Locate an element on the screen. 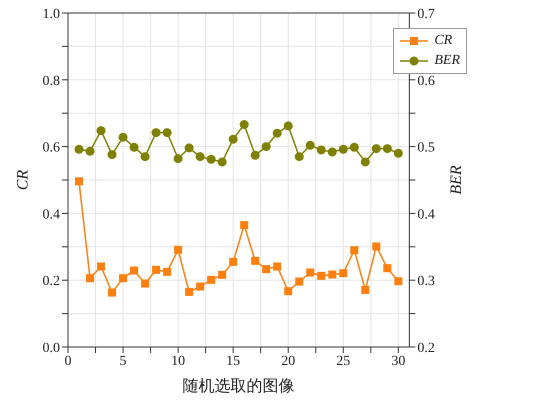  legend-label: CR is located at coordinates (443, 41).